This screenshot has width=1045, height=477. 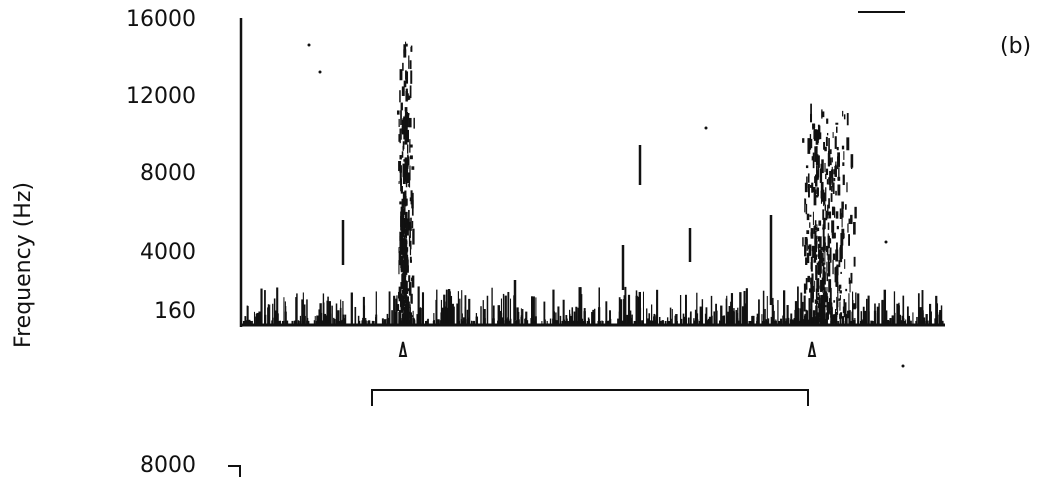 What do you see at coordinates (1015, 46) in the screenshot?
I see `panel-label: (b)` at bounding box center [1015, 46].